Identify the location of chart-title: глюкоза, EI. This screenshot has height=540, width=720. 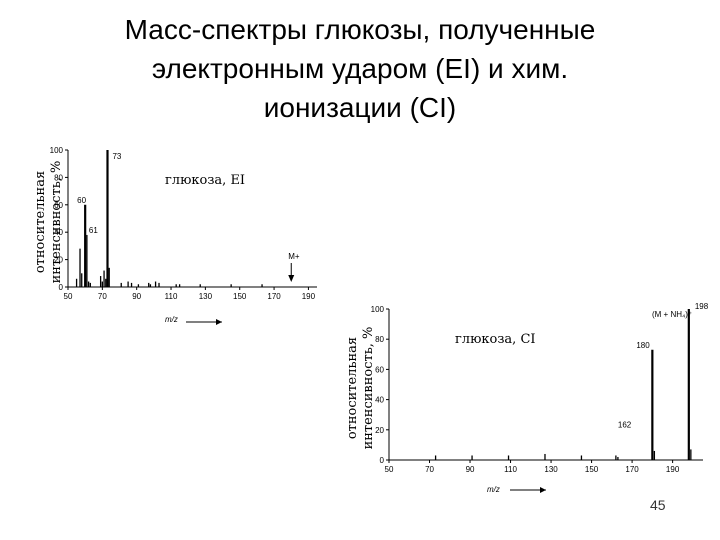
(205, 180).